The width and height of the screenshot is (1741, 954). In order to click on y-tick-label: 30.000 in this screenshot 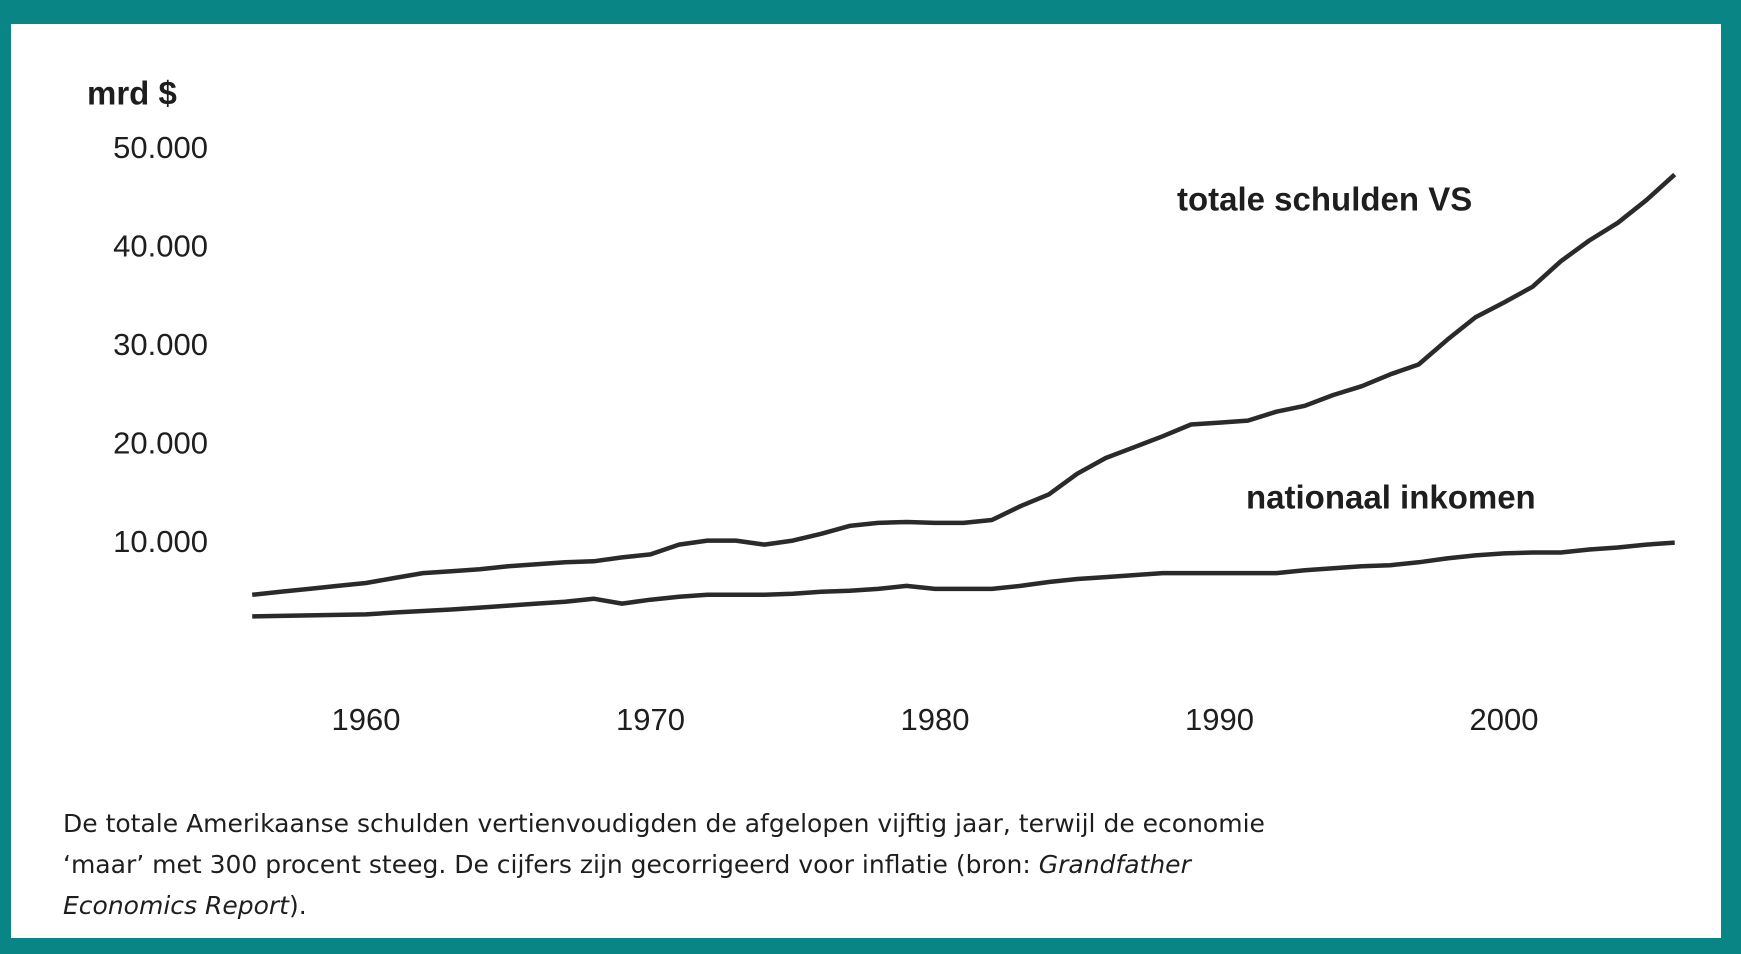, I will do `click(160, 344)`.